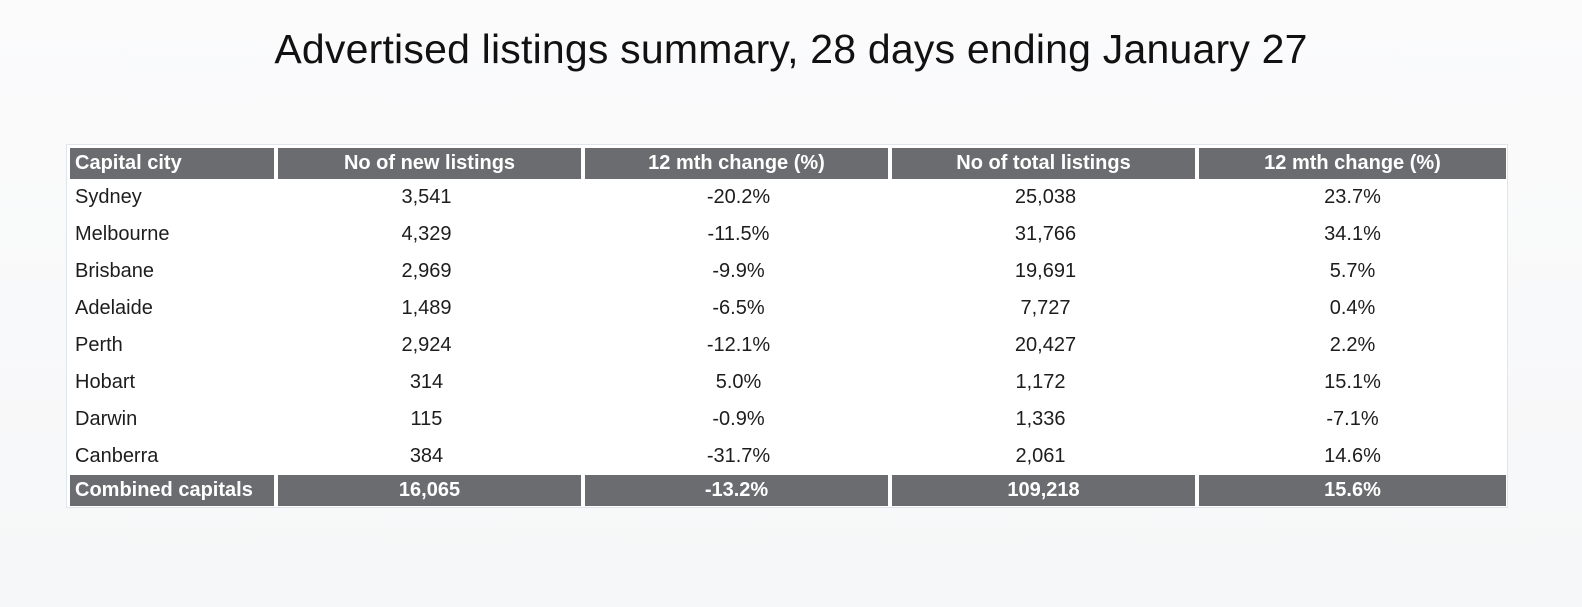  Describe the element at coordinates (1352, 234) in the screenshot. I see `cell-total-change: 34.1%` at that location.